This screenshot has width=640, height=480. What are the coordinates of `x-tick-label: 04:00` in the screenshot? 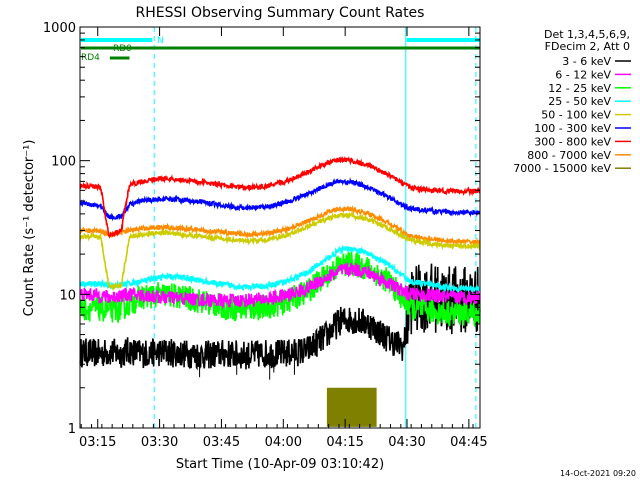 It's located at (283, 442).